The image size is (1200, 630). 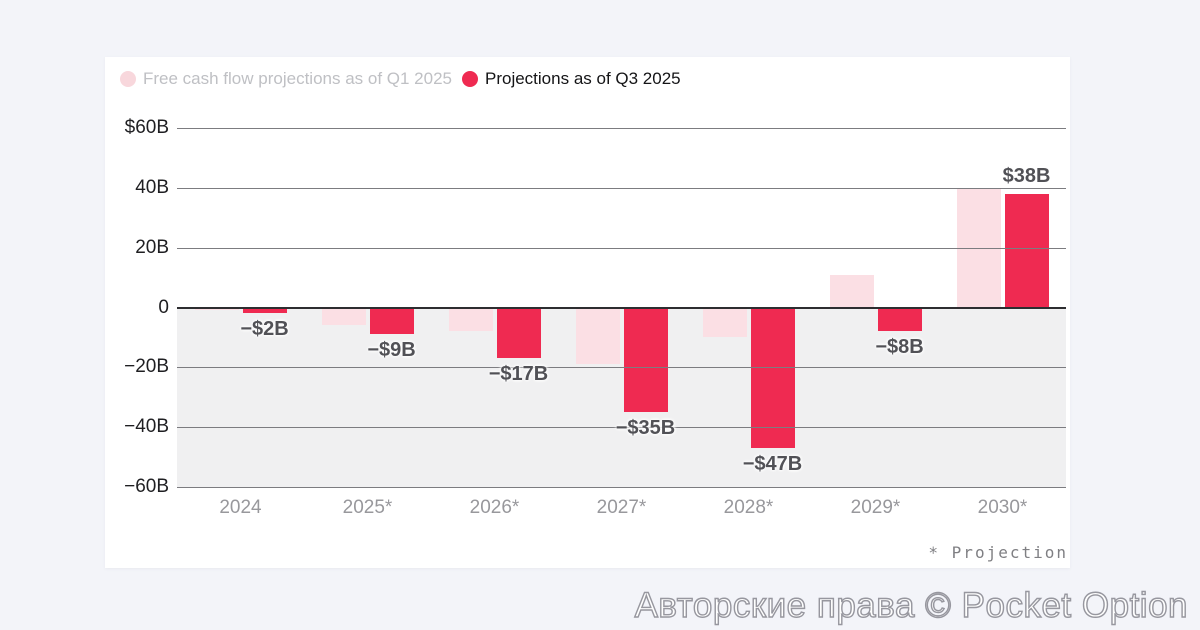 What do you see at coordinates (152, 187) in the screenshot?
I see `y-tick-label-40: 40B` at bounding box center [152, 187].